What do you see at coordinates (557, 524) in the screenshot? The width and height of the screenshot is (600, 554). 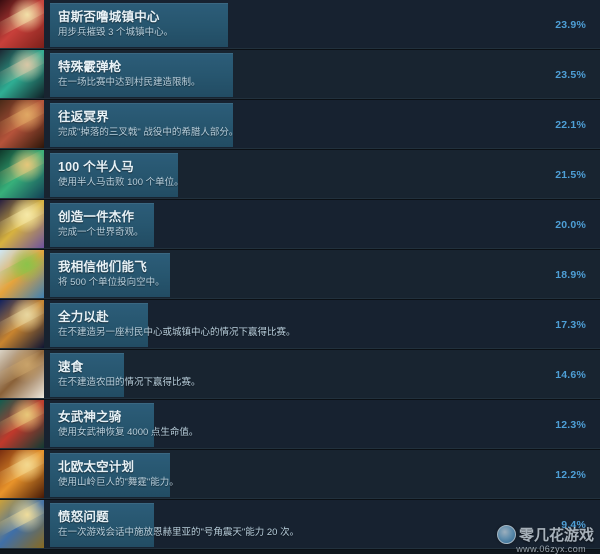 I see `global-unlock-percent: 9.4%` at bounding box center [557, 524].